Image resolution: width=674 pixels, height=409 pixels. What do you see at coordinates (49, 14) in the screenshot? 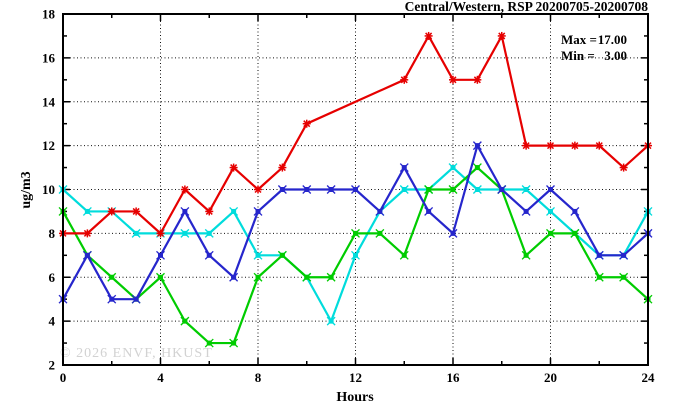
I see `y-tick-label: 18` at bounding box center [49, 14].